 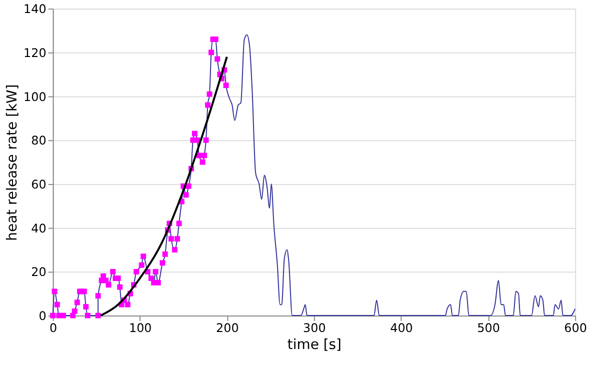 What do you see at coordinates (38, 141) in the screenshot?
I see `y-tick-label: 80` at bounding box center [38, 141].